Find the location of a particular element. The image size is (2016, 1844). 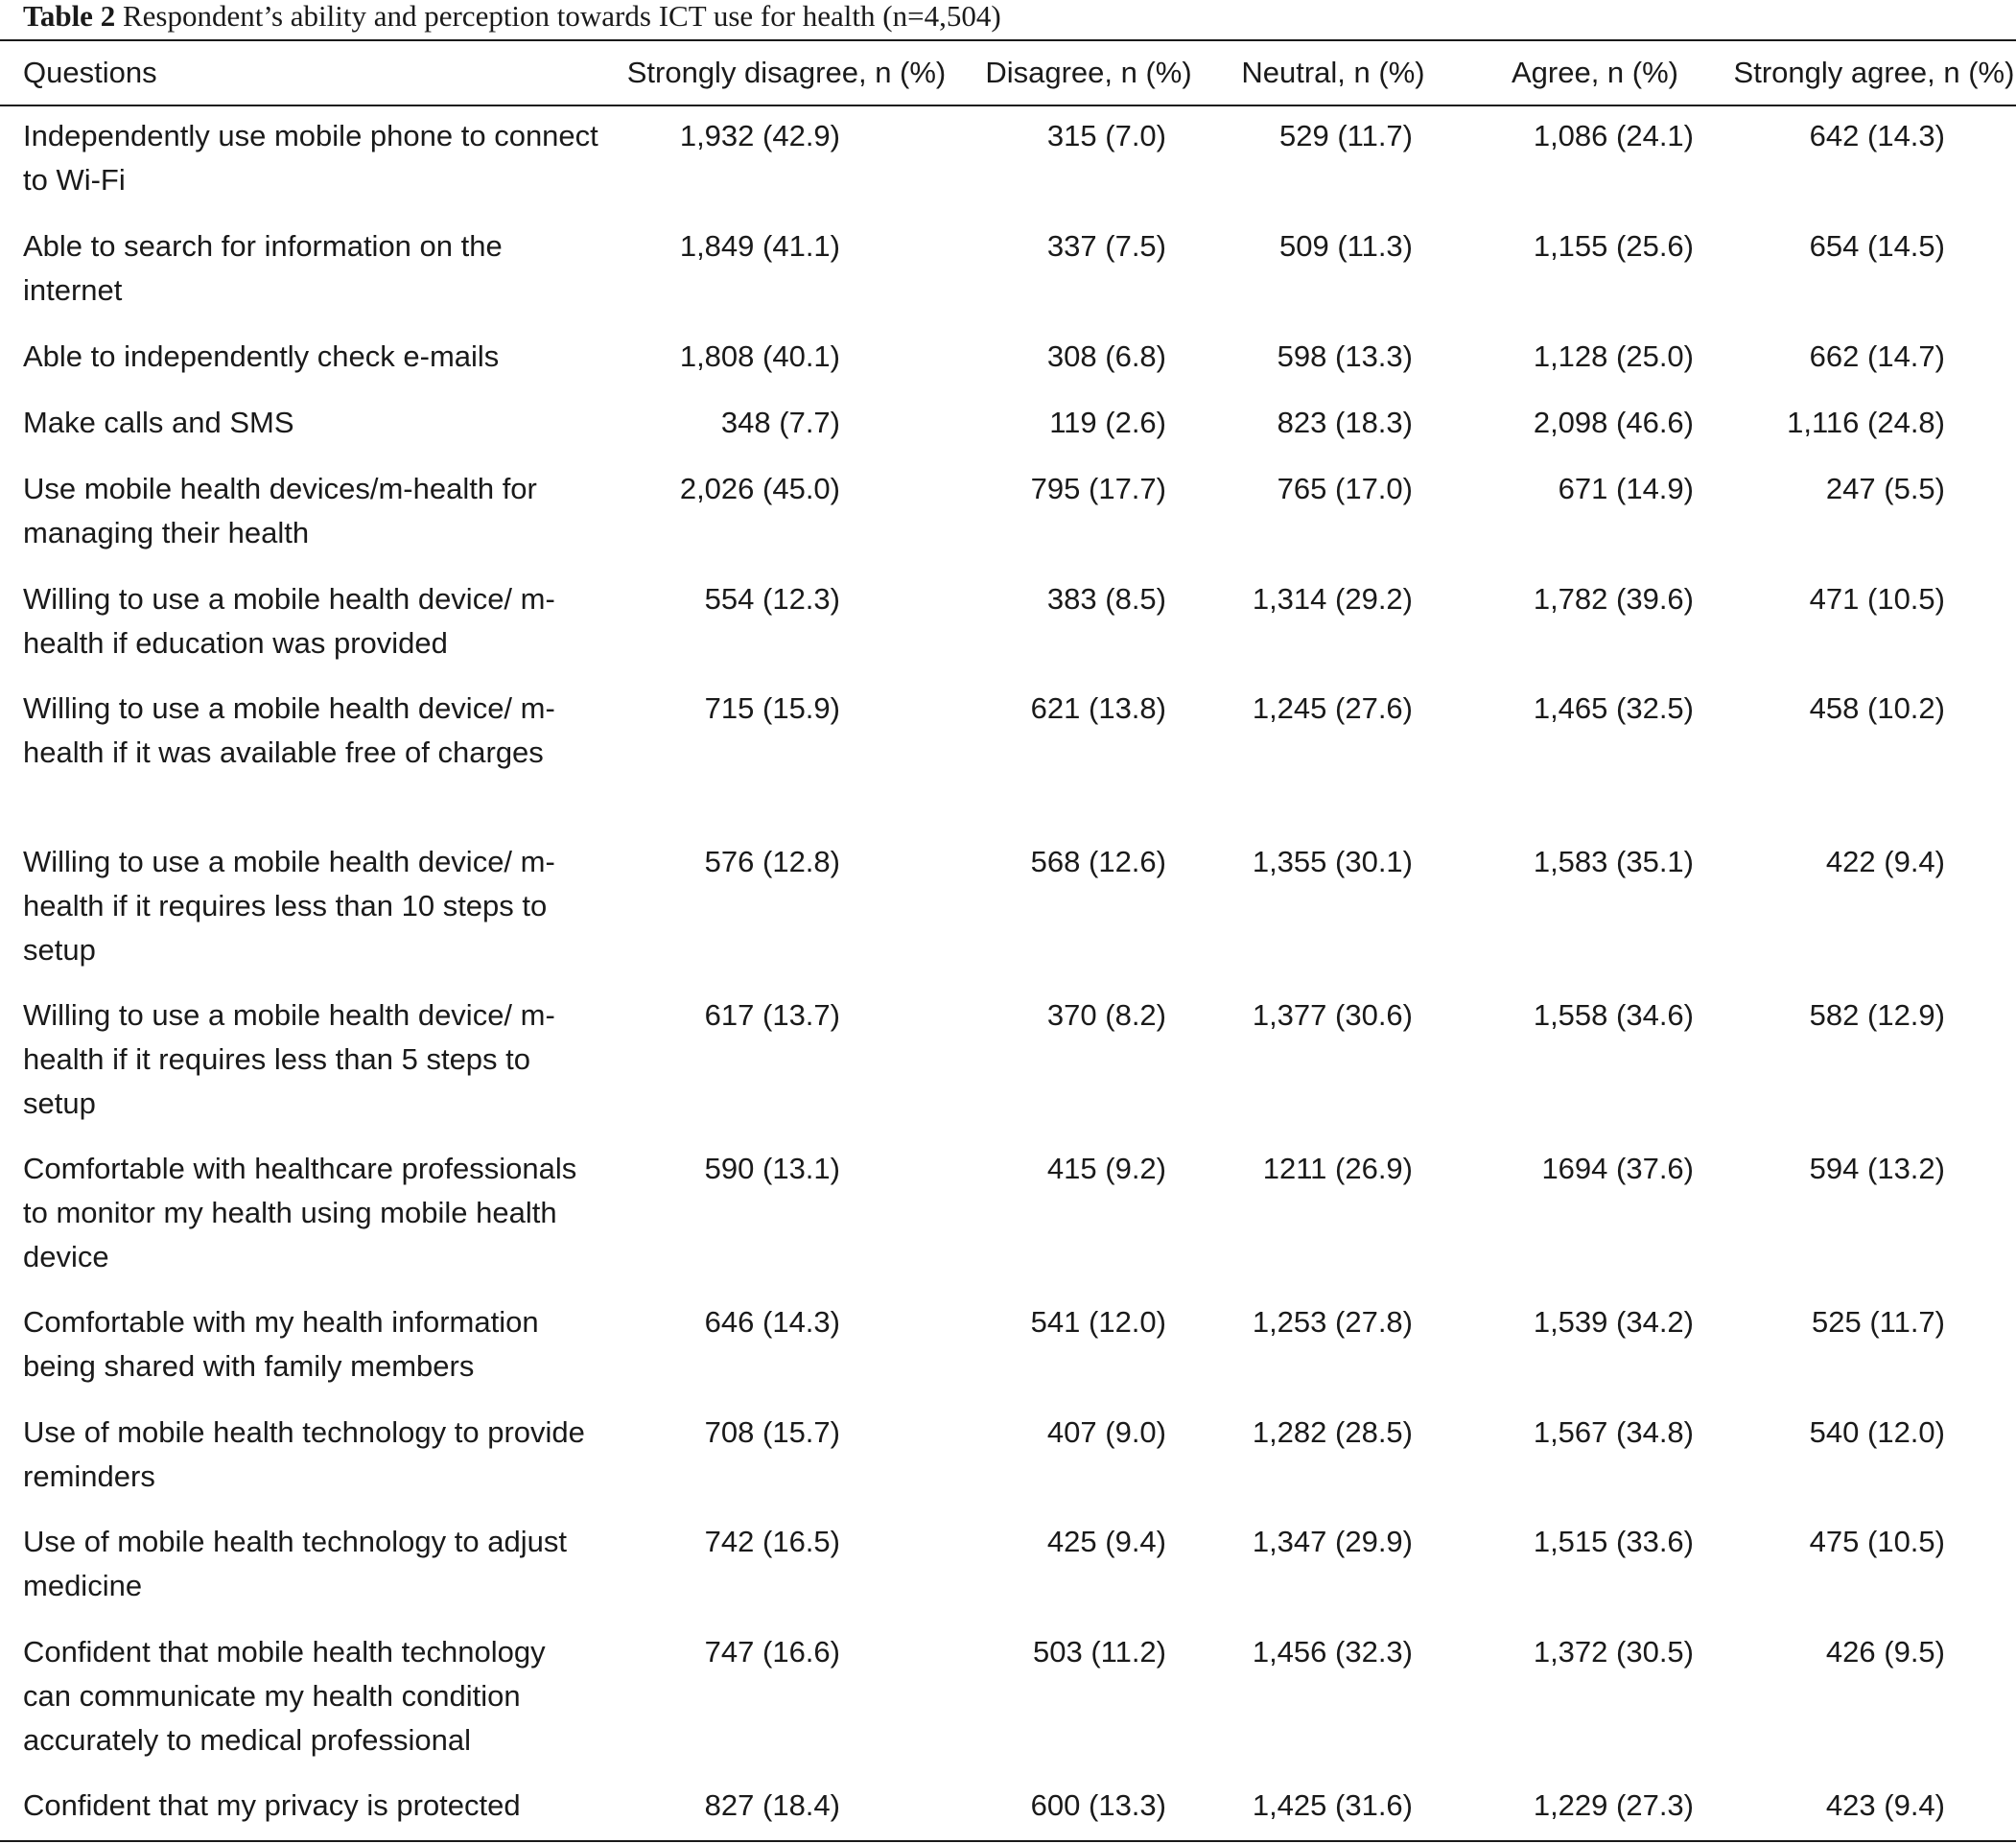

neutral-cell: 1,347 (29.9) is located at coordinates (1332, 1541).